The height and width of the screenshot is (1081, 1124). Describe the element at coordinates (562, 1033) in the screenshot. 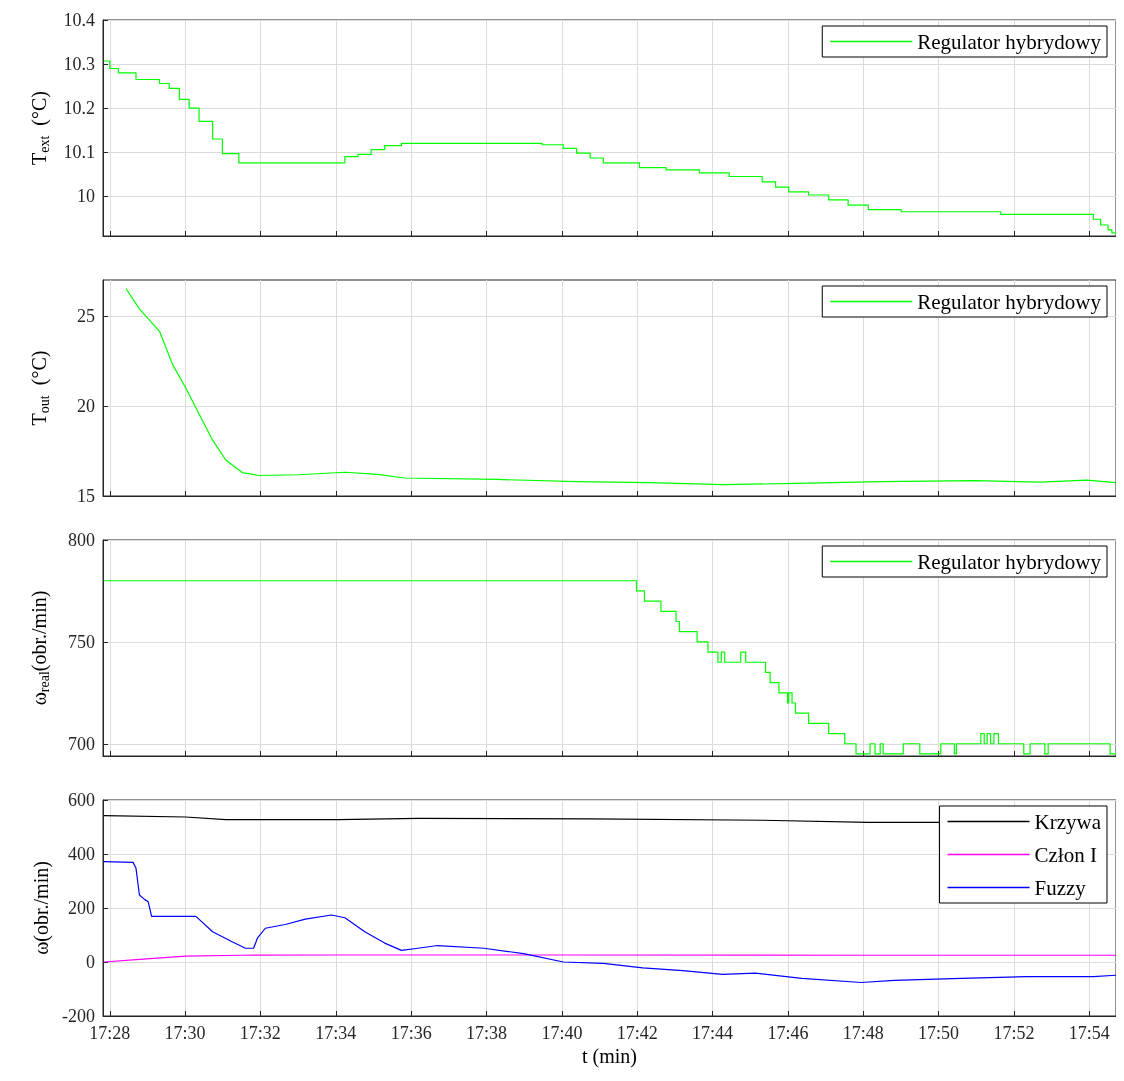

I see `x-tick-label: 17:40` at that location.